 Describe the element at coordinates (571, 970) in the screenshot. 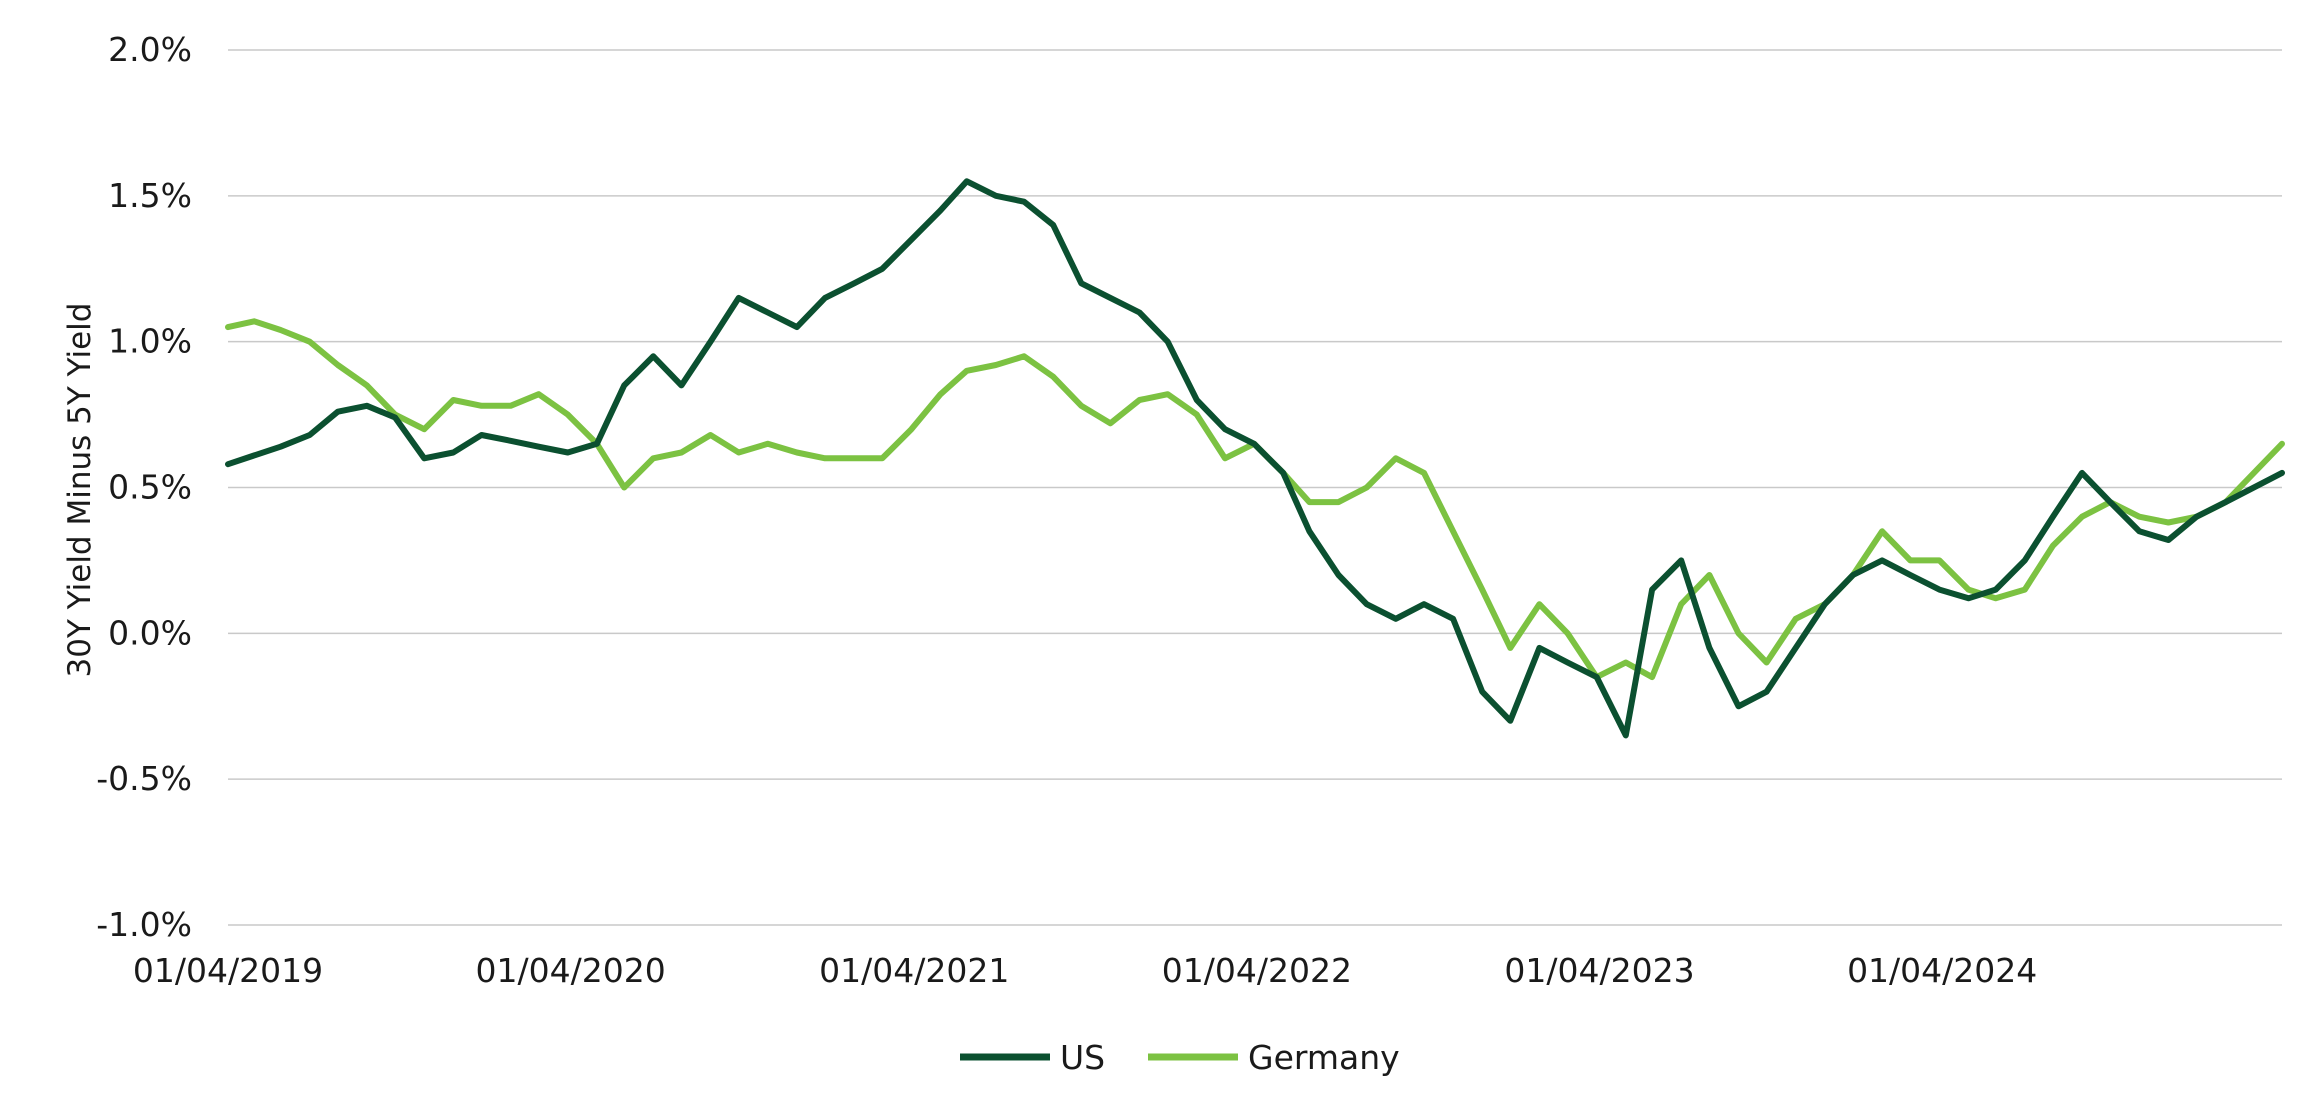

I see `x-tick-label: 01/04/2020` at that location.